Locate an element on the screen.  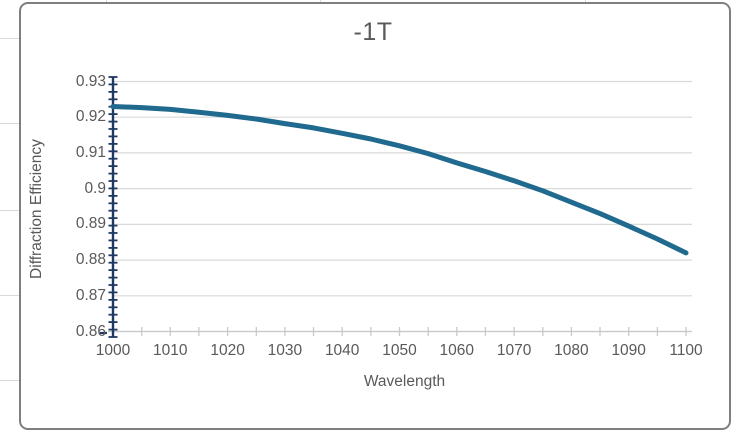
chart-title: -1T is located at coordinates (373, 32).